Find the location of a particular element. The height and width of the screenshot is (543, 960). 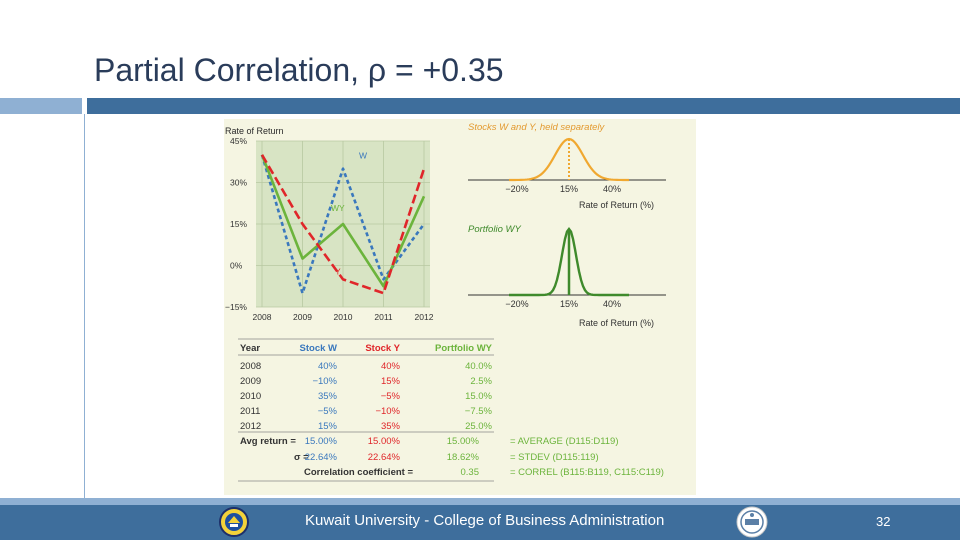

summary-formula: = AVERAGE (D115:D119) is located at coordinates (564, 441).